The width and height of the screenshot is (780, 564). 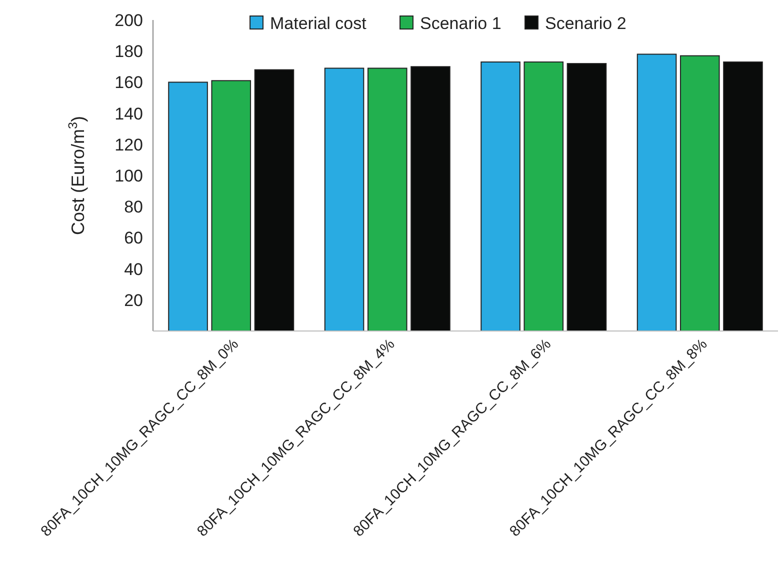 I want to click on y-tick-label: 180, so click(x=128, y=52).